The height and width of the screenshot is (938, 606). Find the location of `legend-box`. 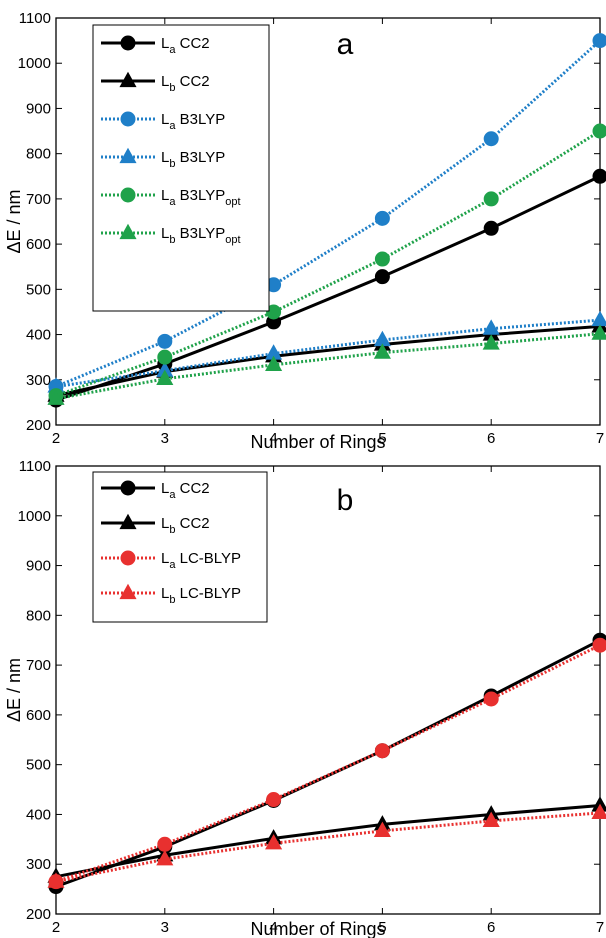

legend-box is located at coordinates (181, 168).